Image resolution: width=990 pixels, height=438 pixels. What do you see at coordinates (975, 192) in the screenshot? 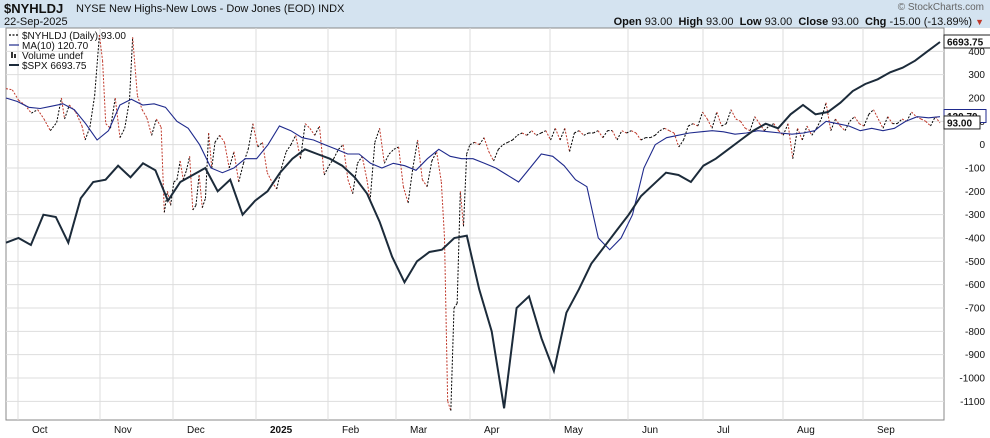
I see `y-tick-label: -200` at bounding box center [975, 192].